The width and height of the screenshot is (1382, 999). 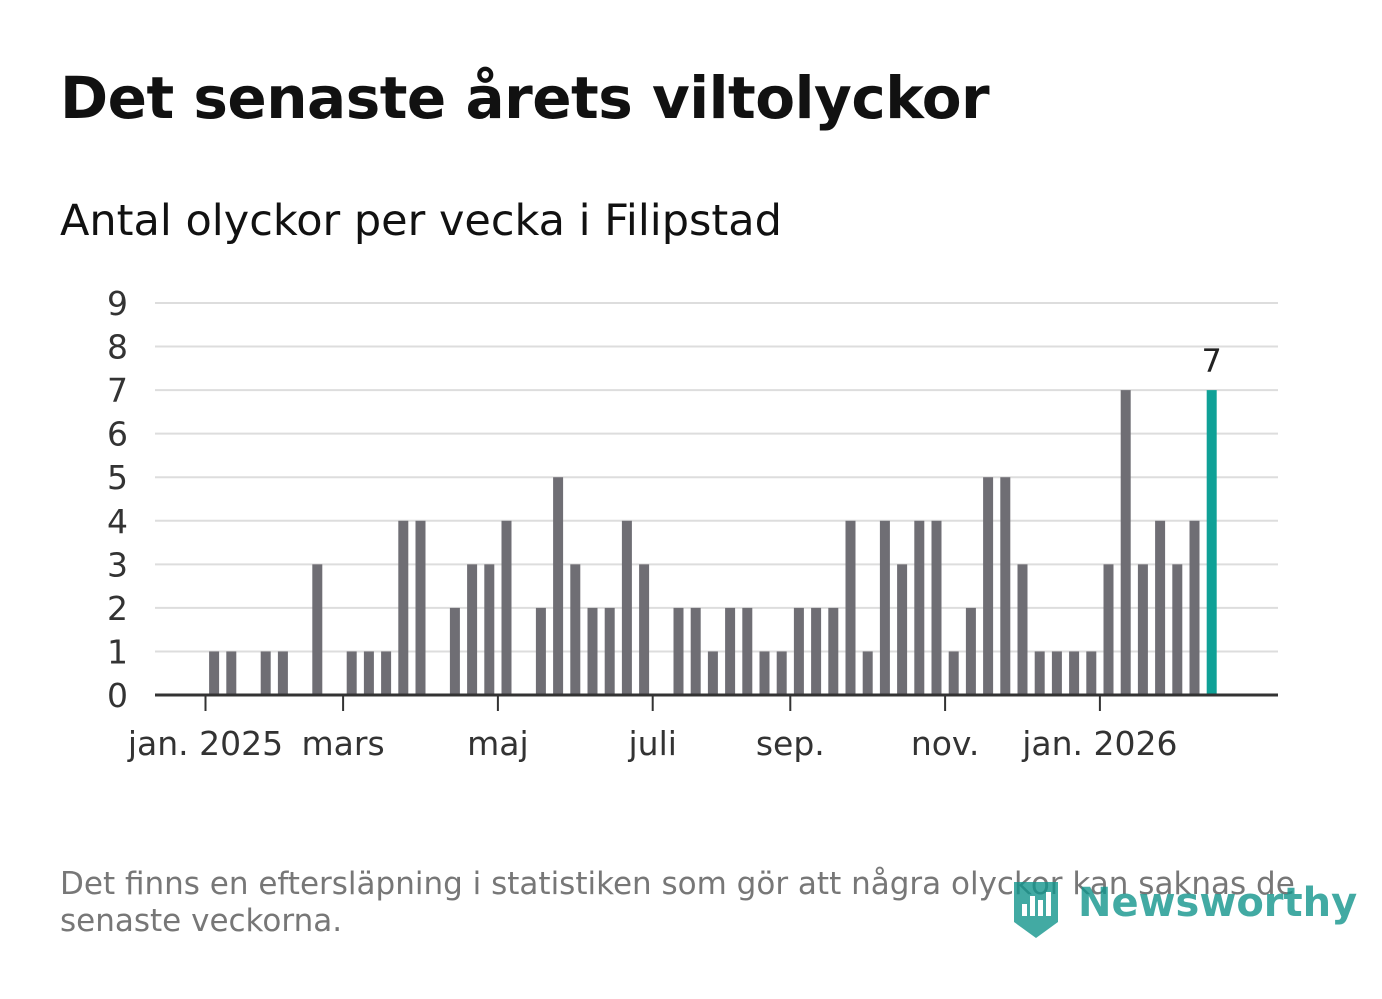 What do you see at coordinates (945, 743) in the screenshot?
I see `x-tick-label: nov.` at bounding box center [945, 743].